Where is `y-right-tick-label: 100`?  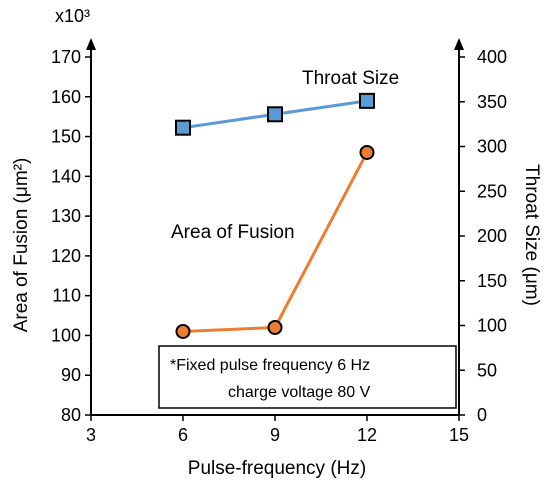
y-right-tick-label: 100 is located at coordinates (492, 326).